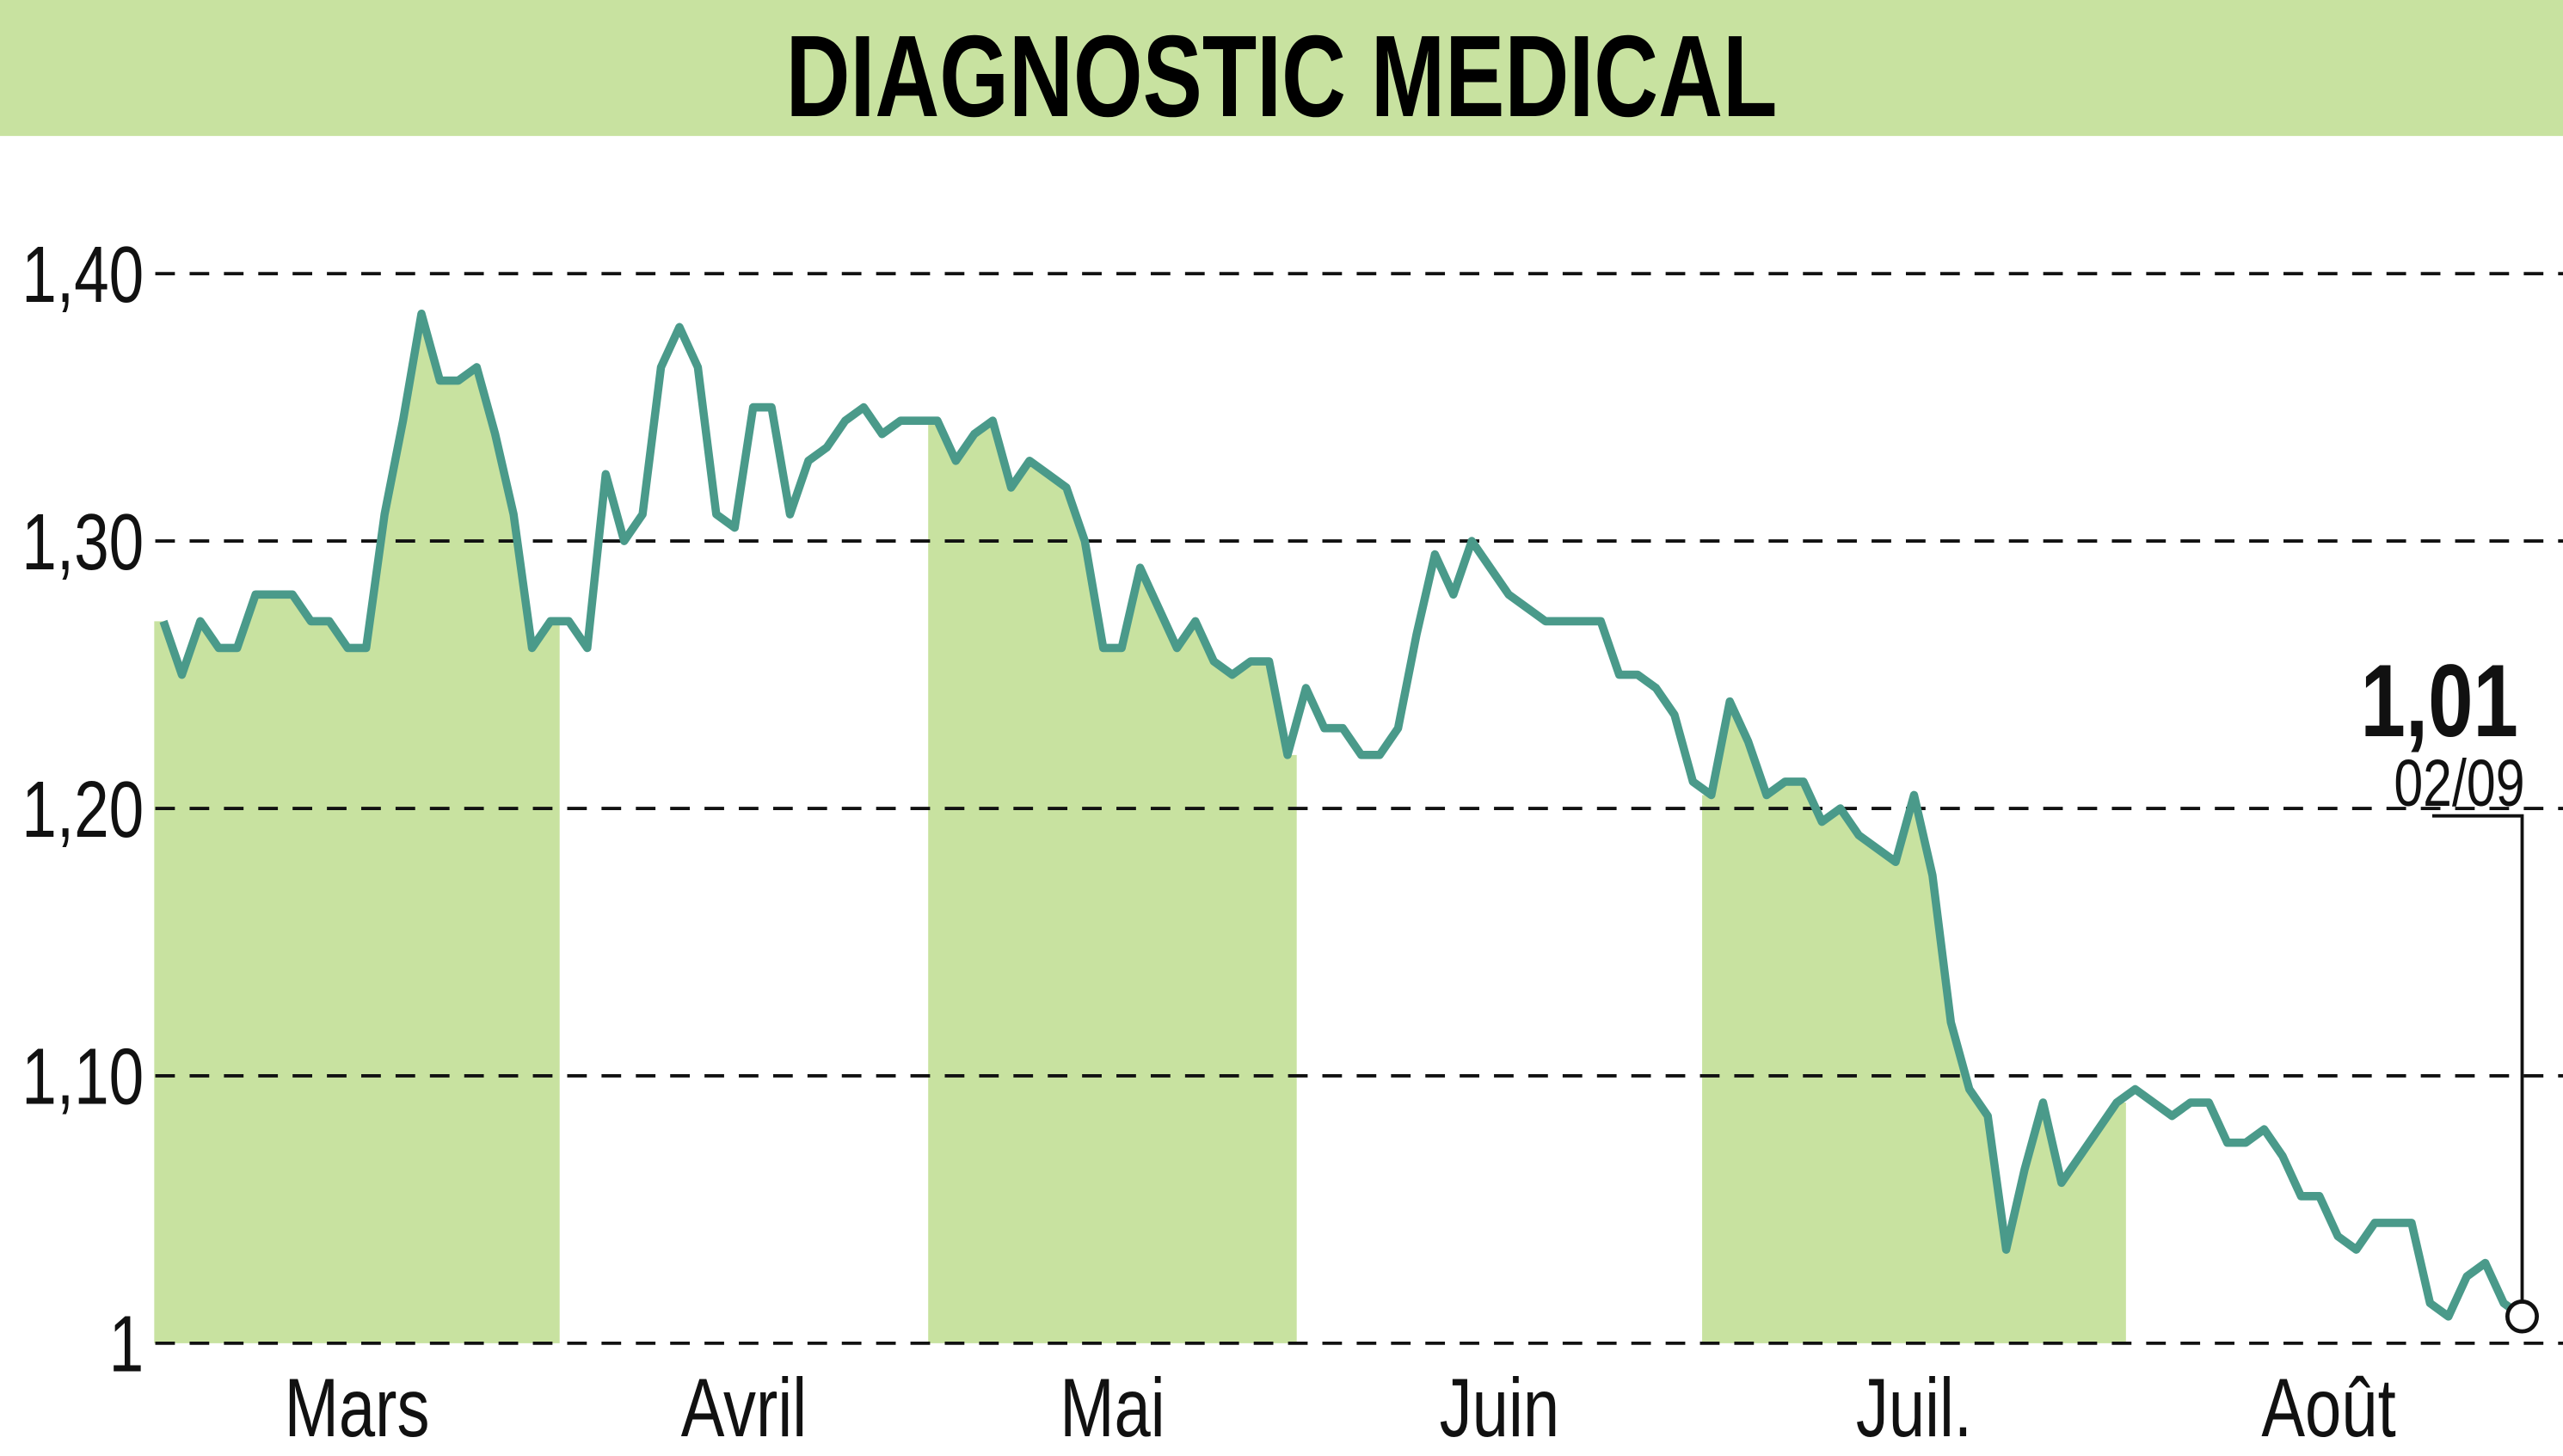  What do you see at coordinates (2477, 1058) in the screenshot?
I see `callout-line` at bounding box center [2477, 1058].